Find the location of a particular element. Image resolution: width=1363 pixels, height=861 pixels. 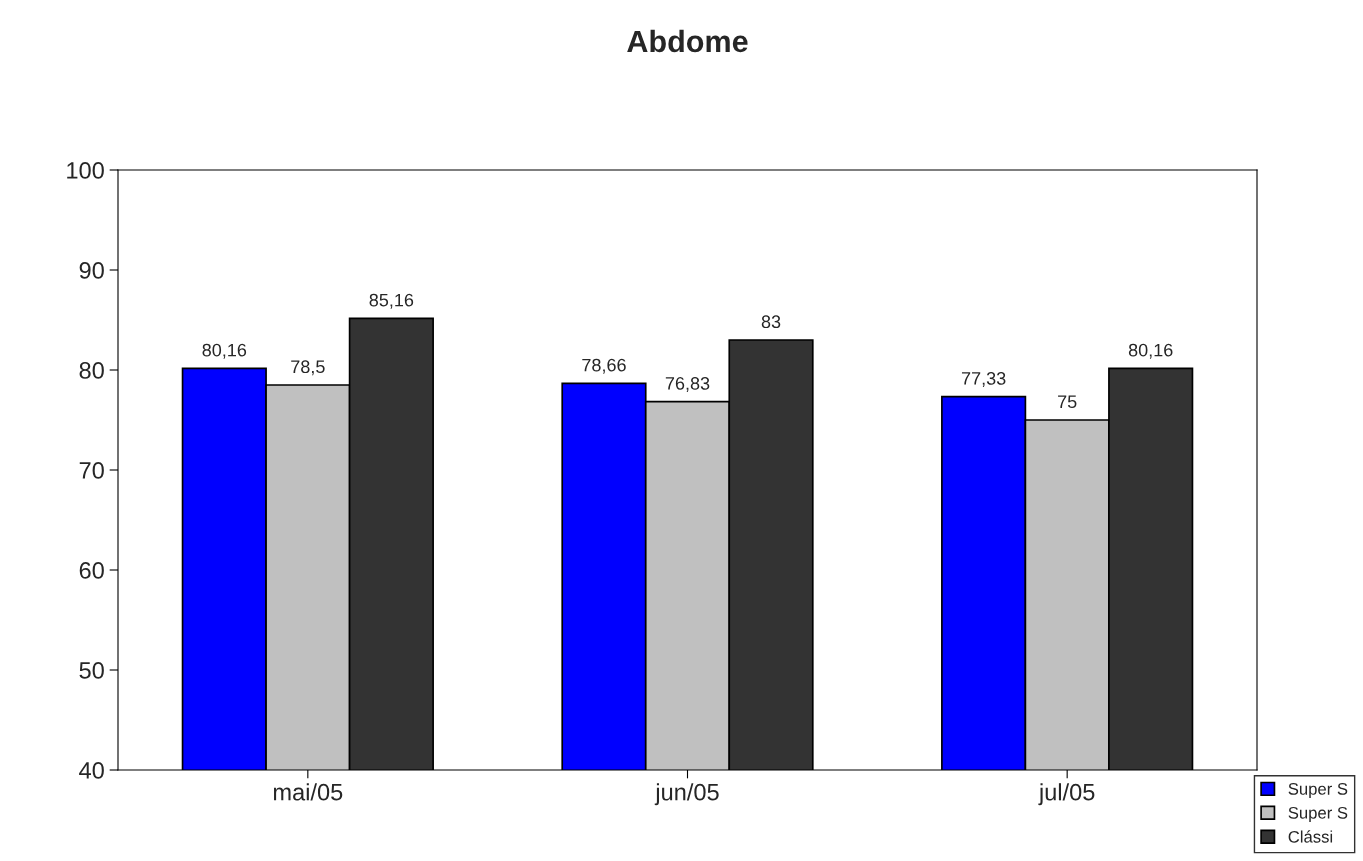

y-tick-label: 60 is located at coordinates (91, 570).